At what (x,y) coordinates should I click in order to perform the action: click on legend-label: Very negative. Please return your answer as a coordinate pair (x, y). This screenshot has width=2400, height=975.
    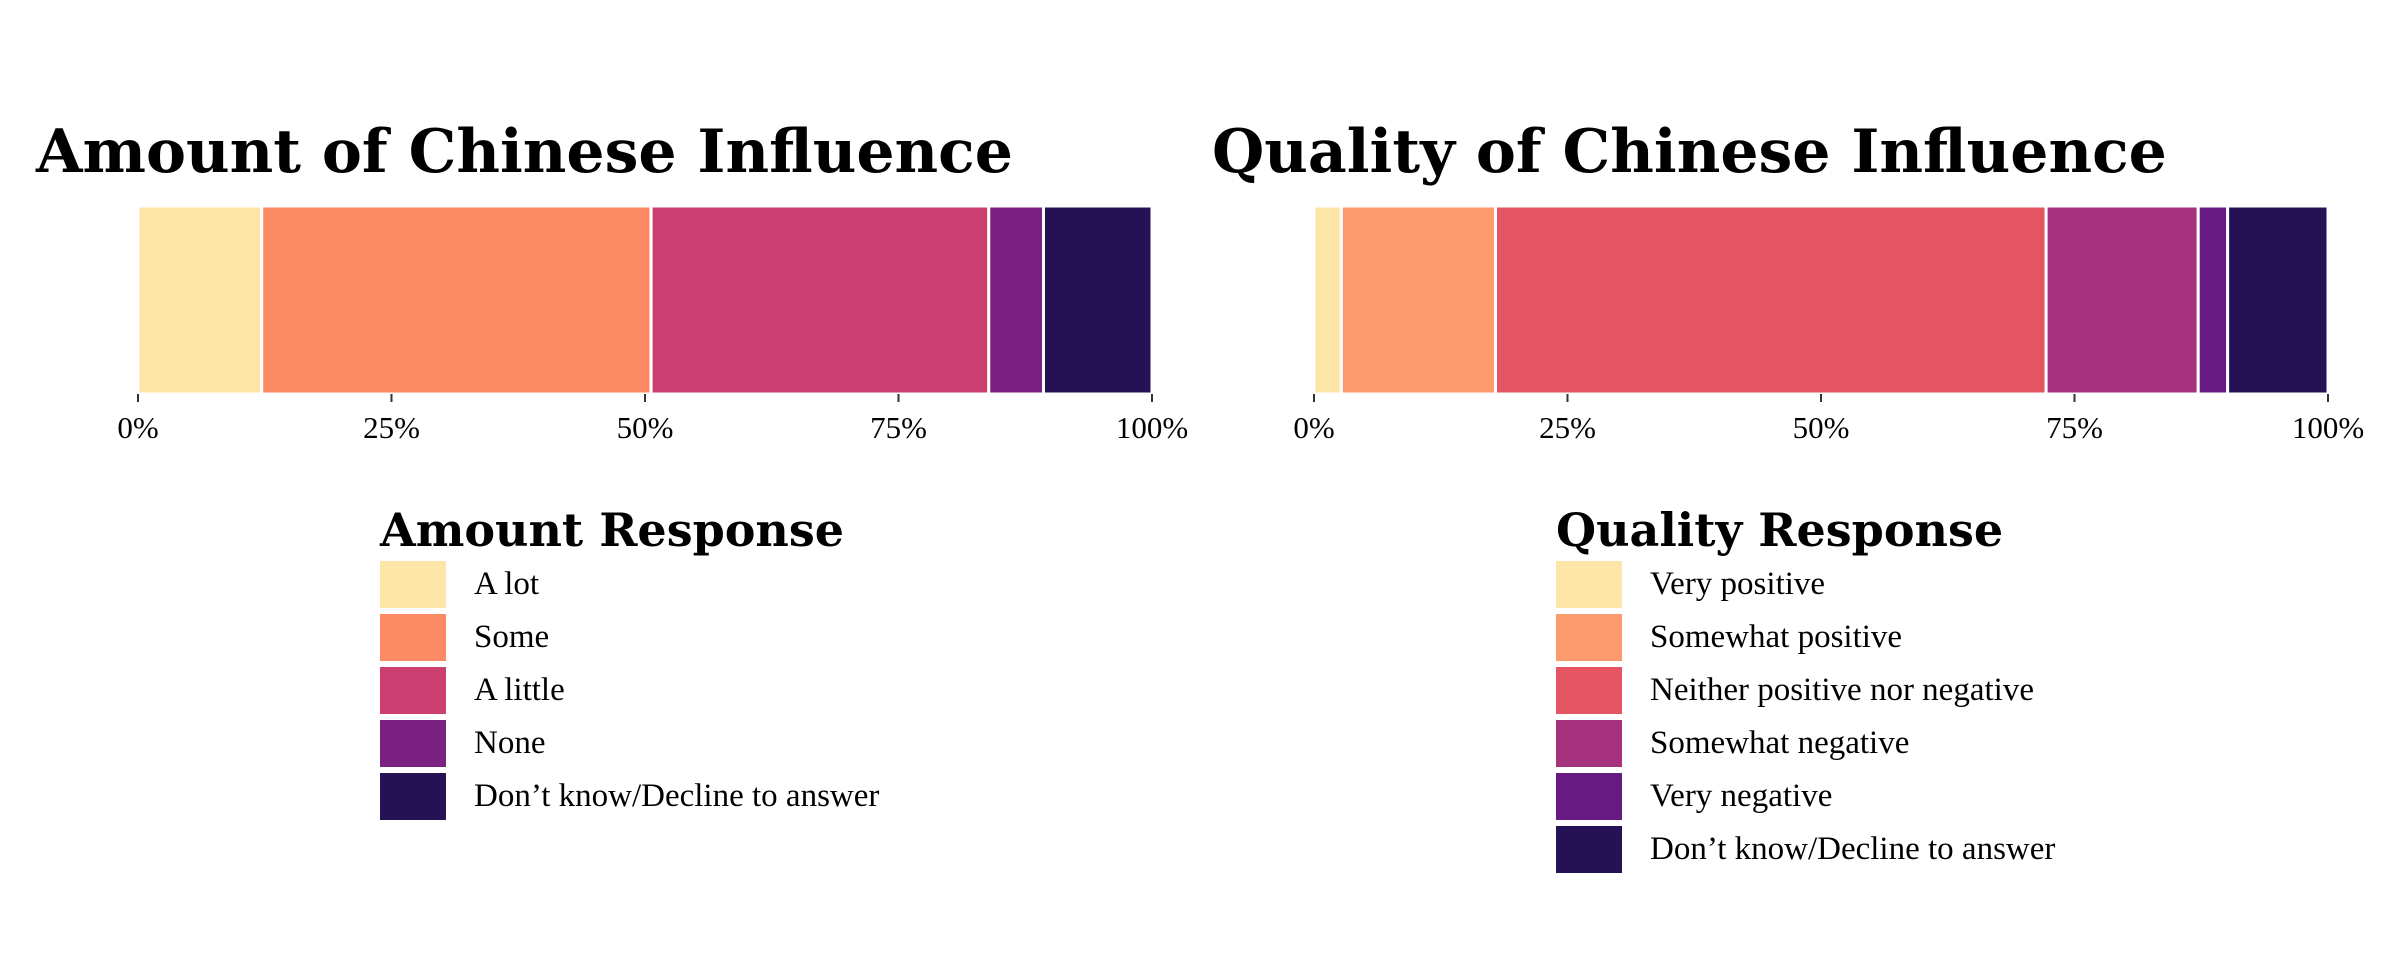
    Looking at the image, I should click on (1741, 796).